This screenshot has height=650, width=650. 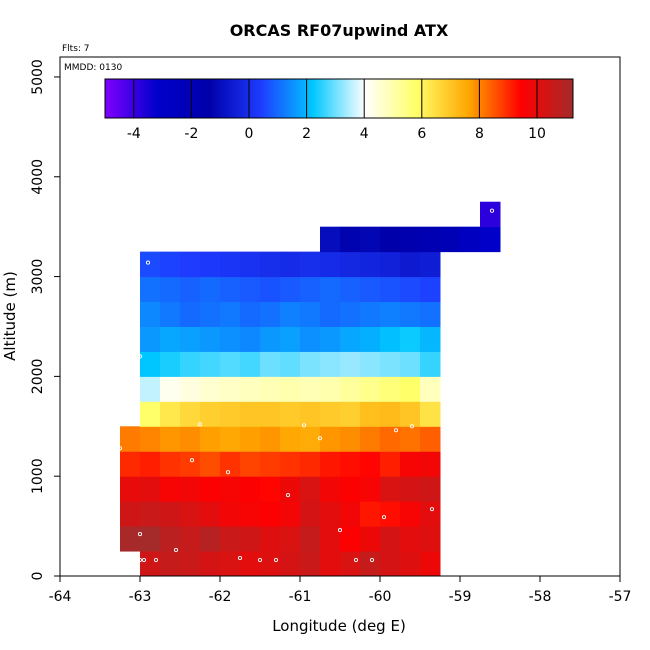 What do you see at coordinates (140, 597) in the screenshot?
I see `x-tick-label: -63` at bounding box center [140, 597].